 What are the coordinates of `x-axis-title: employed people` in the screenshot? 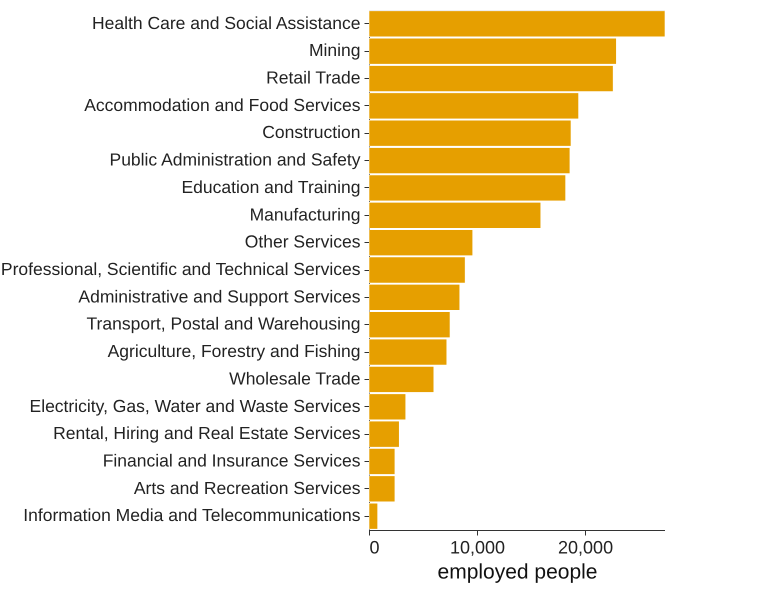 It's located at (518, 572).